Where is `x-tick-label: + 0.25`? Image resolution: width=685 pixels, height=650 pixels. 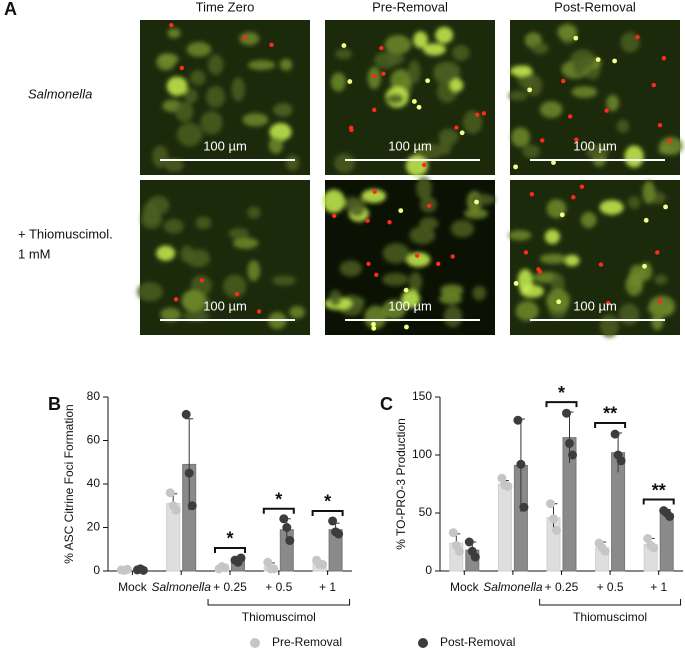 x-tick-label: + 0.25 is located at coordinates (562, 587).